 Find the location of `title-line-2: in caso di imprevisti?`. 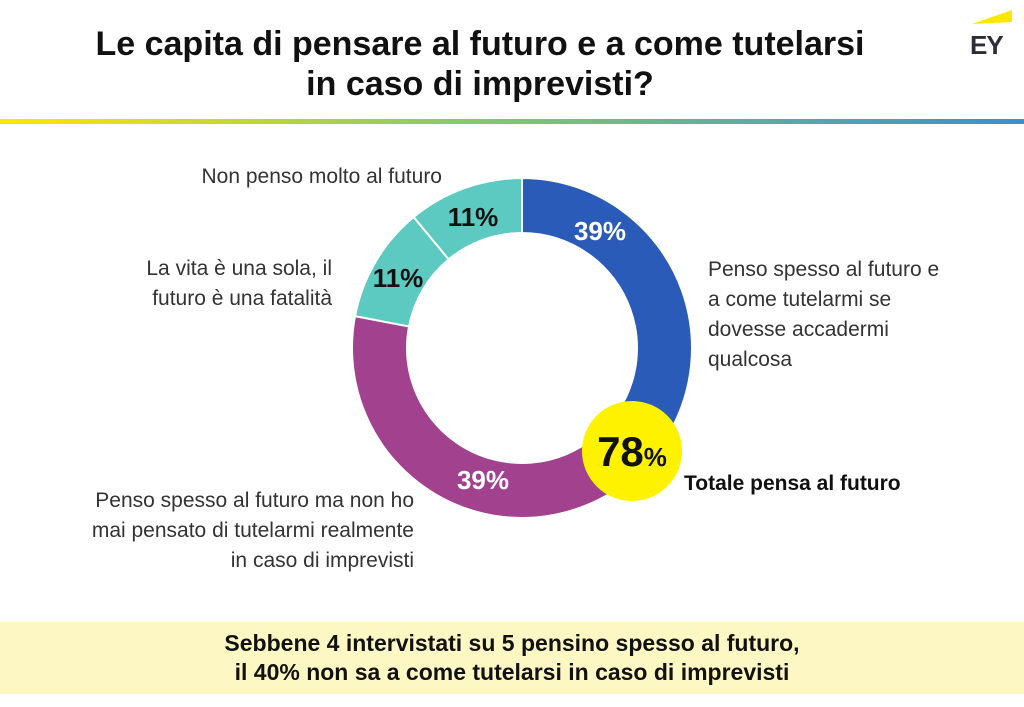

title-line-2: in caso di imprevisti? is located at coordinates (480, 84).